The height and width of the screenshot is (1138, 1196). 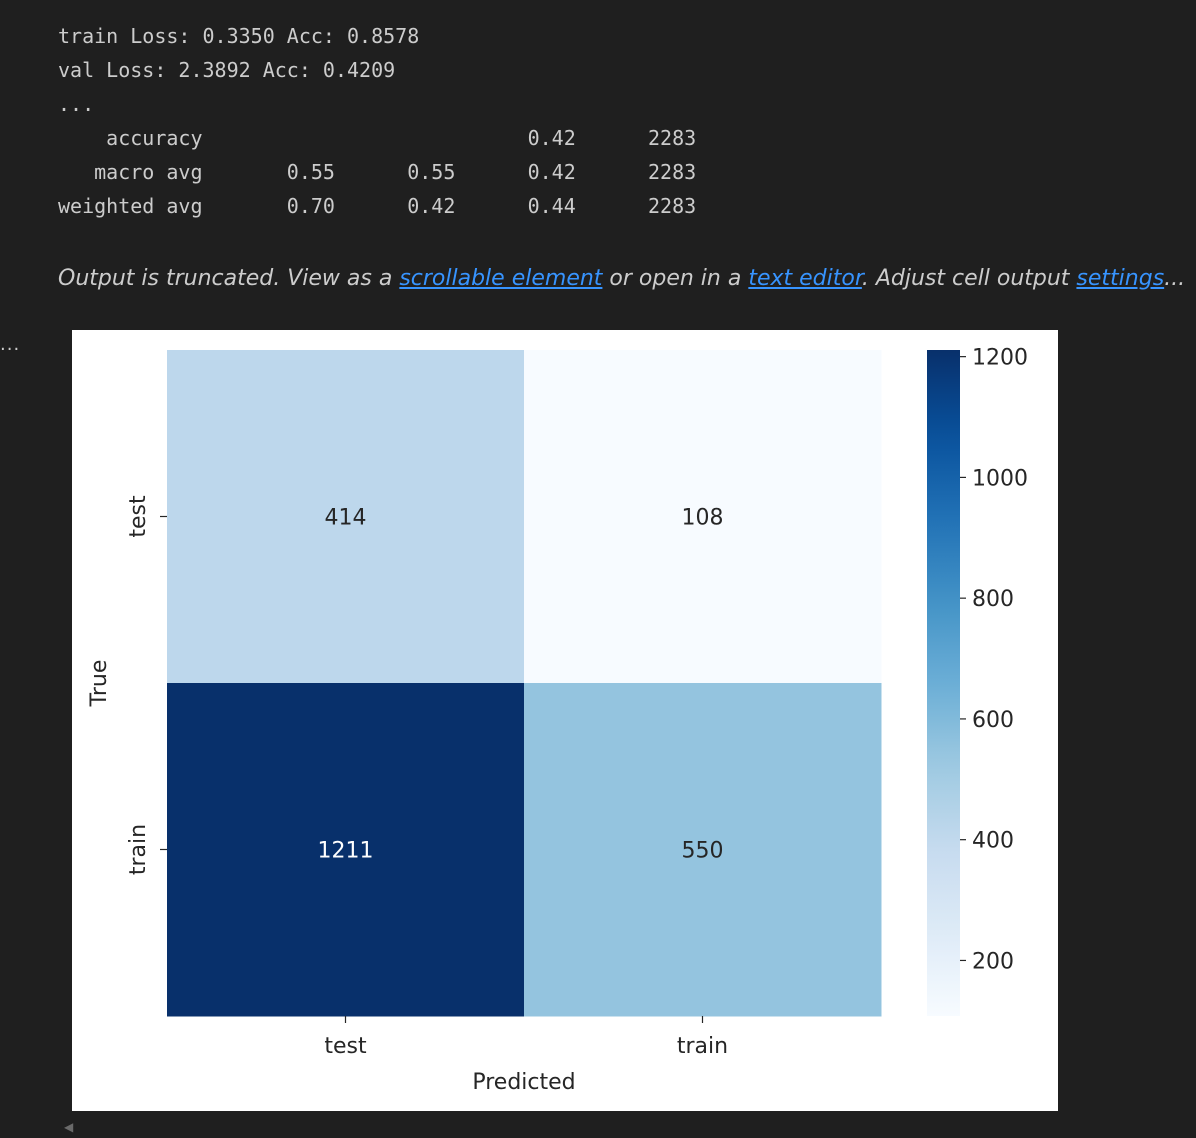 I want to click on colorbar-tick-label: 1200, so click(x=1000, y=358).